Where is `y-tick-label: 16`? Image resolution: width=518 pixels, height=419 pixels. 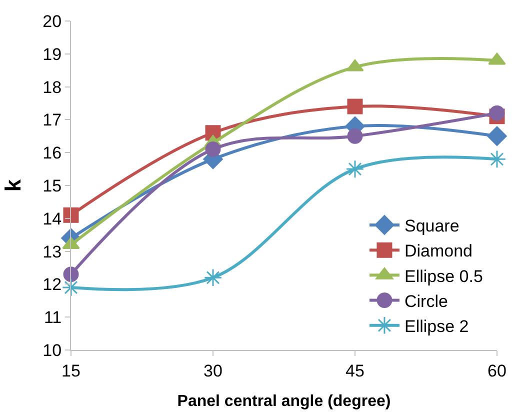 y-tick-label: 16 is located at coordinates (52, 153).